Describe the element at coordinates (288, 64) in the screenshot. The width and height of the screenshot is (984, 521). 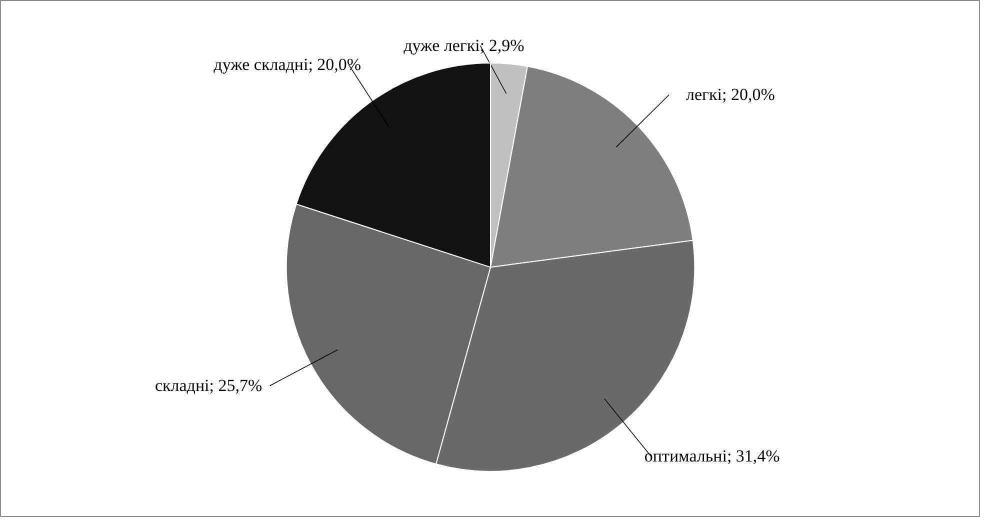
I see `slice-label: дуже складні; 20,0%` at that location.